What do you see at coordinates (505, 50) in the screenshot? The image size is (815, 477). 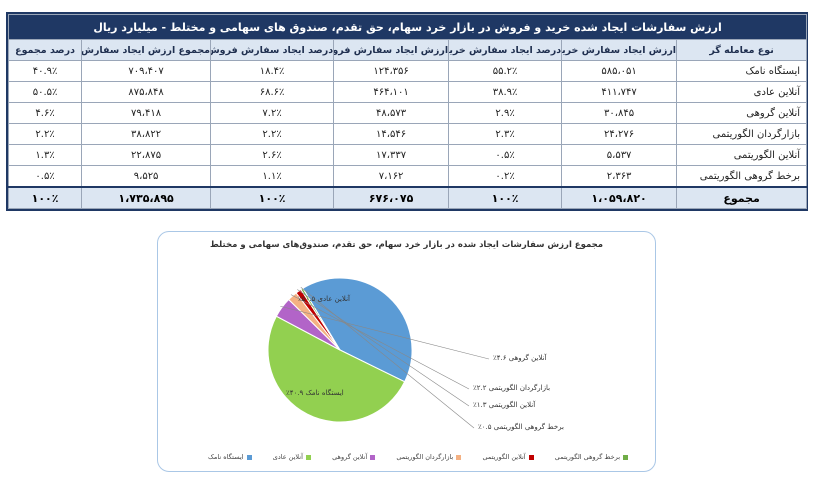 I see `column-header: درصد ایجاد سفارش خرید` at bounding box center [505, 50].